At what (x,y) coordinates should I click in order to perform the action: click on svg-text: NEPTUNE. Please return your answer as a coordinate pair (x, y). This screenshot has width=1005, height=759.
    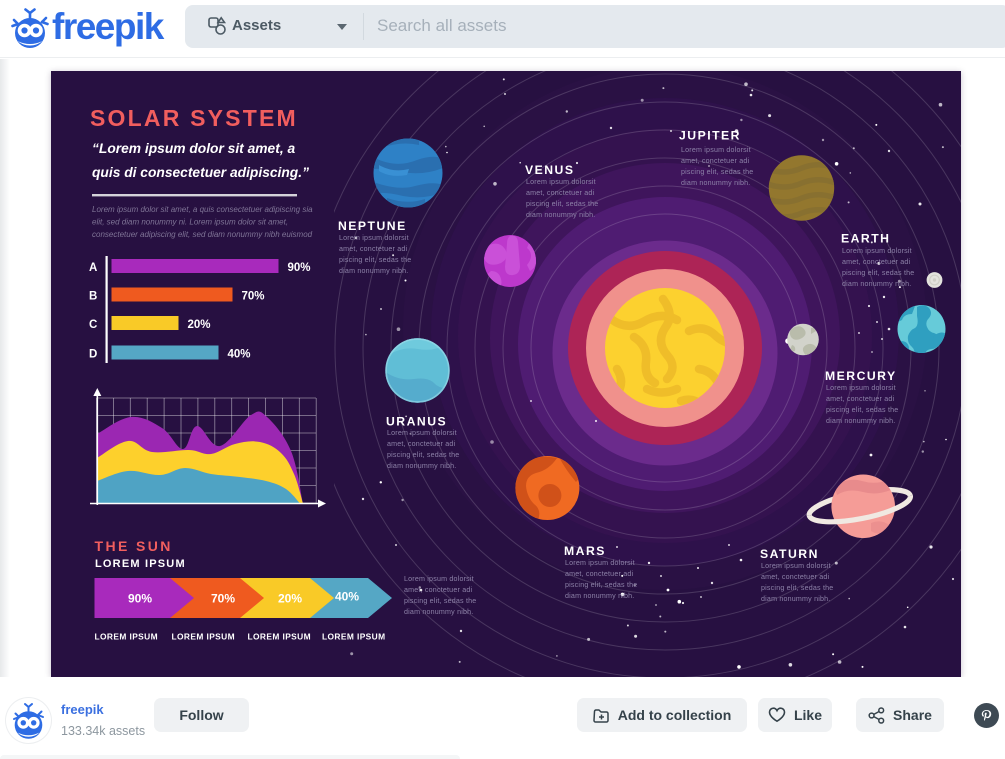
    Looking at the image, I should click on (372, 226).